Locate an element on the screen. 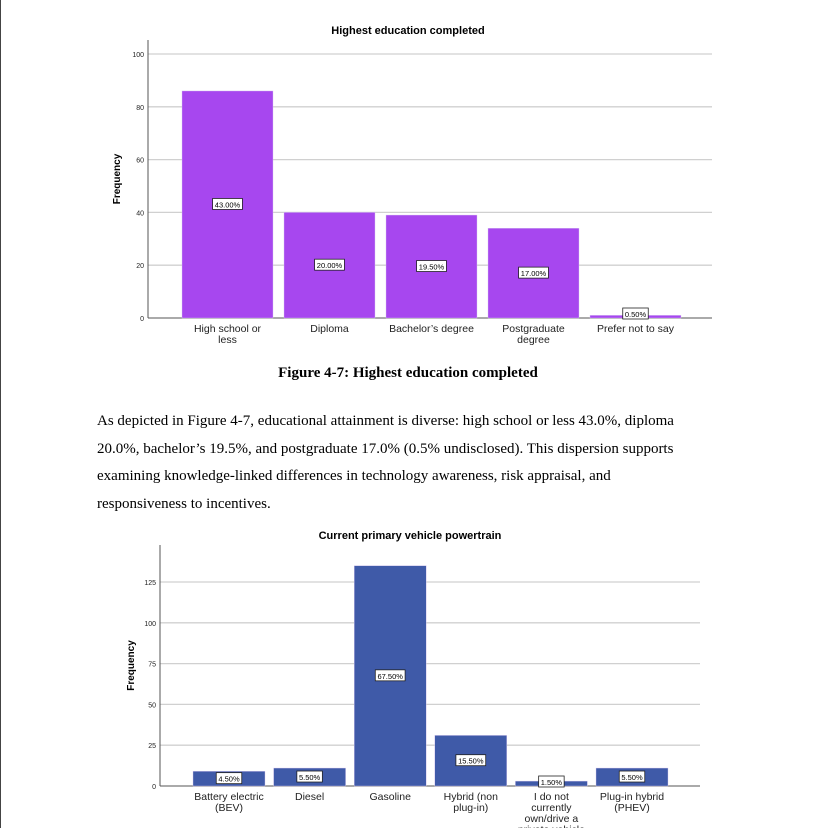  data-label: 4.50% is located at coordinates (229, 779).